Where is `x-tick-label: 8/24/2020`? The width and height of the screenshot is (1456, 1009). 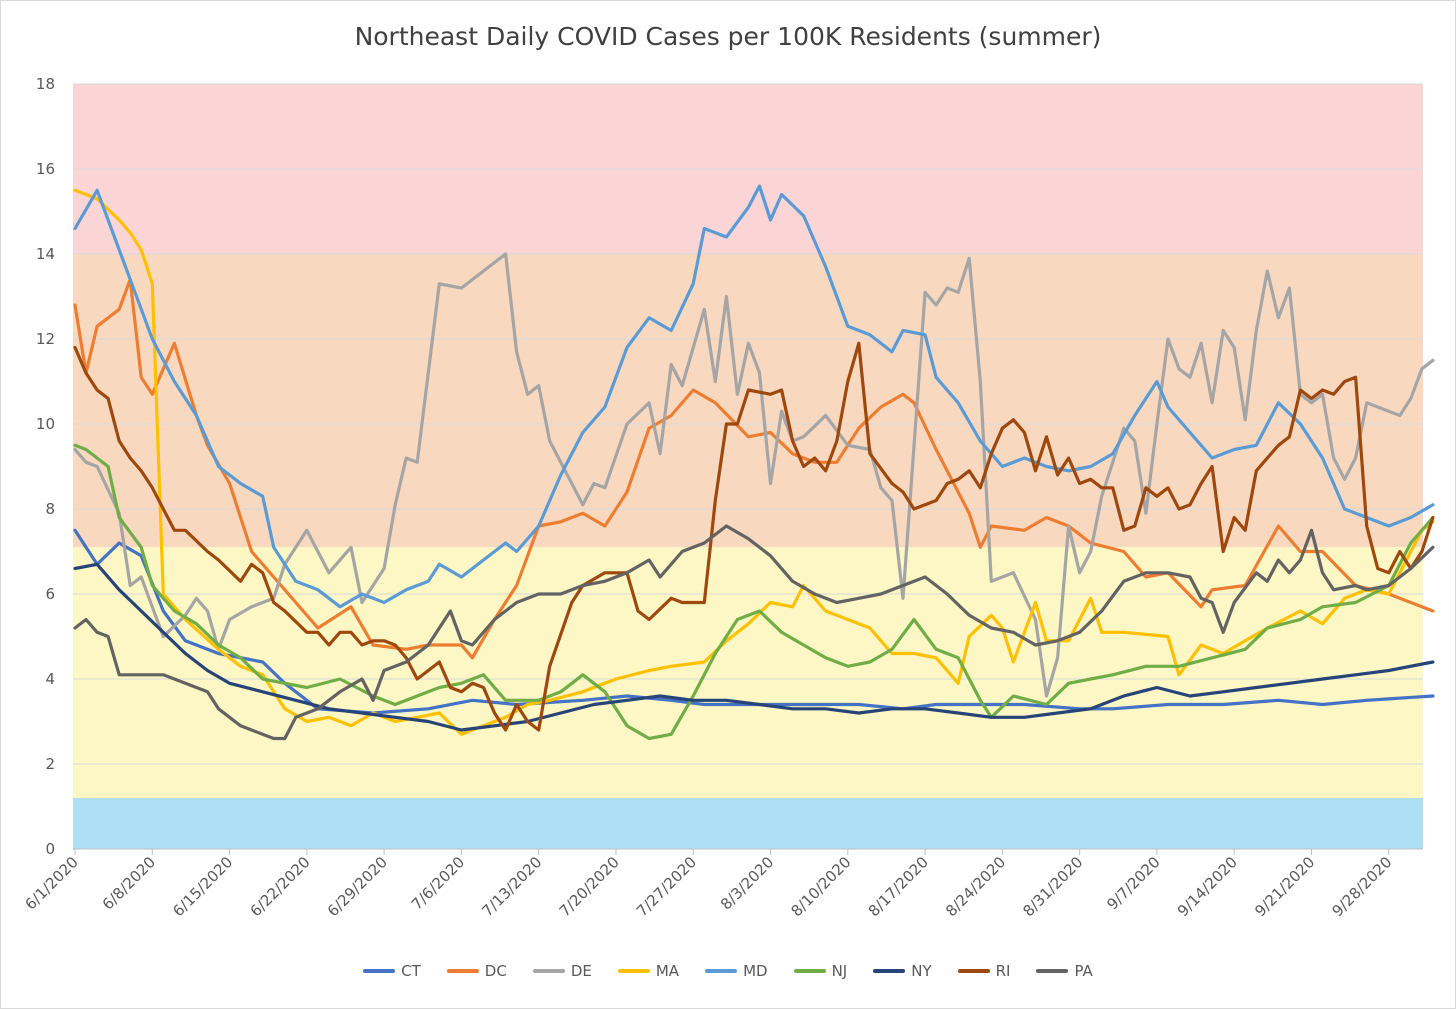
x-tick-label: 8/24/2020 is located at coordinates (975, 886).